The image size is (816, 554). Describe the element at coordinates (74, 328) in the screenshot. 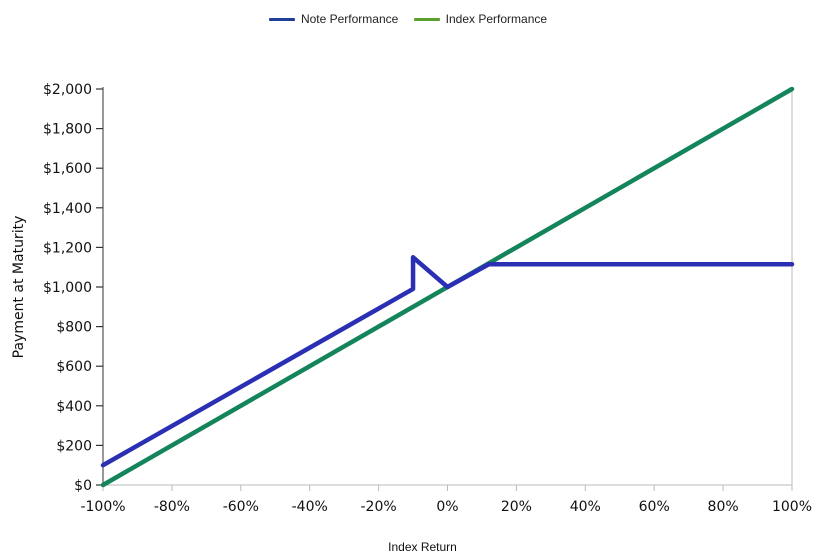

I see `y-tick-label: $800` at that location.